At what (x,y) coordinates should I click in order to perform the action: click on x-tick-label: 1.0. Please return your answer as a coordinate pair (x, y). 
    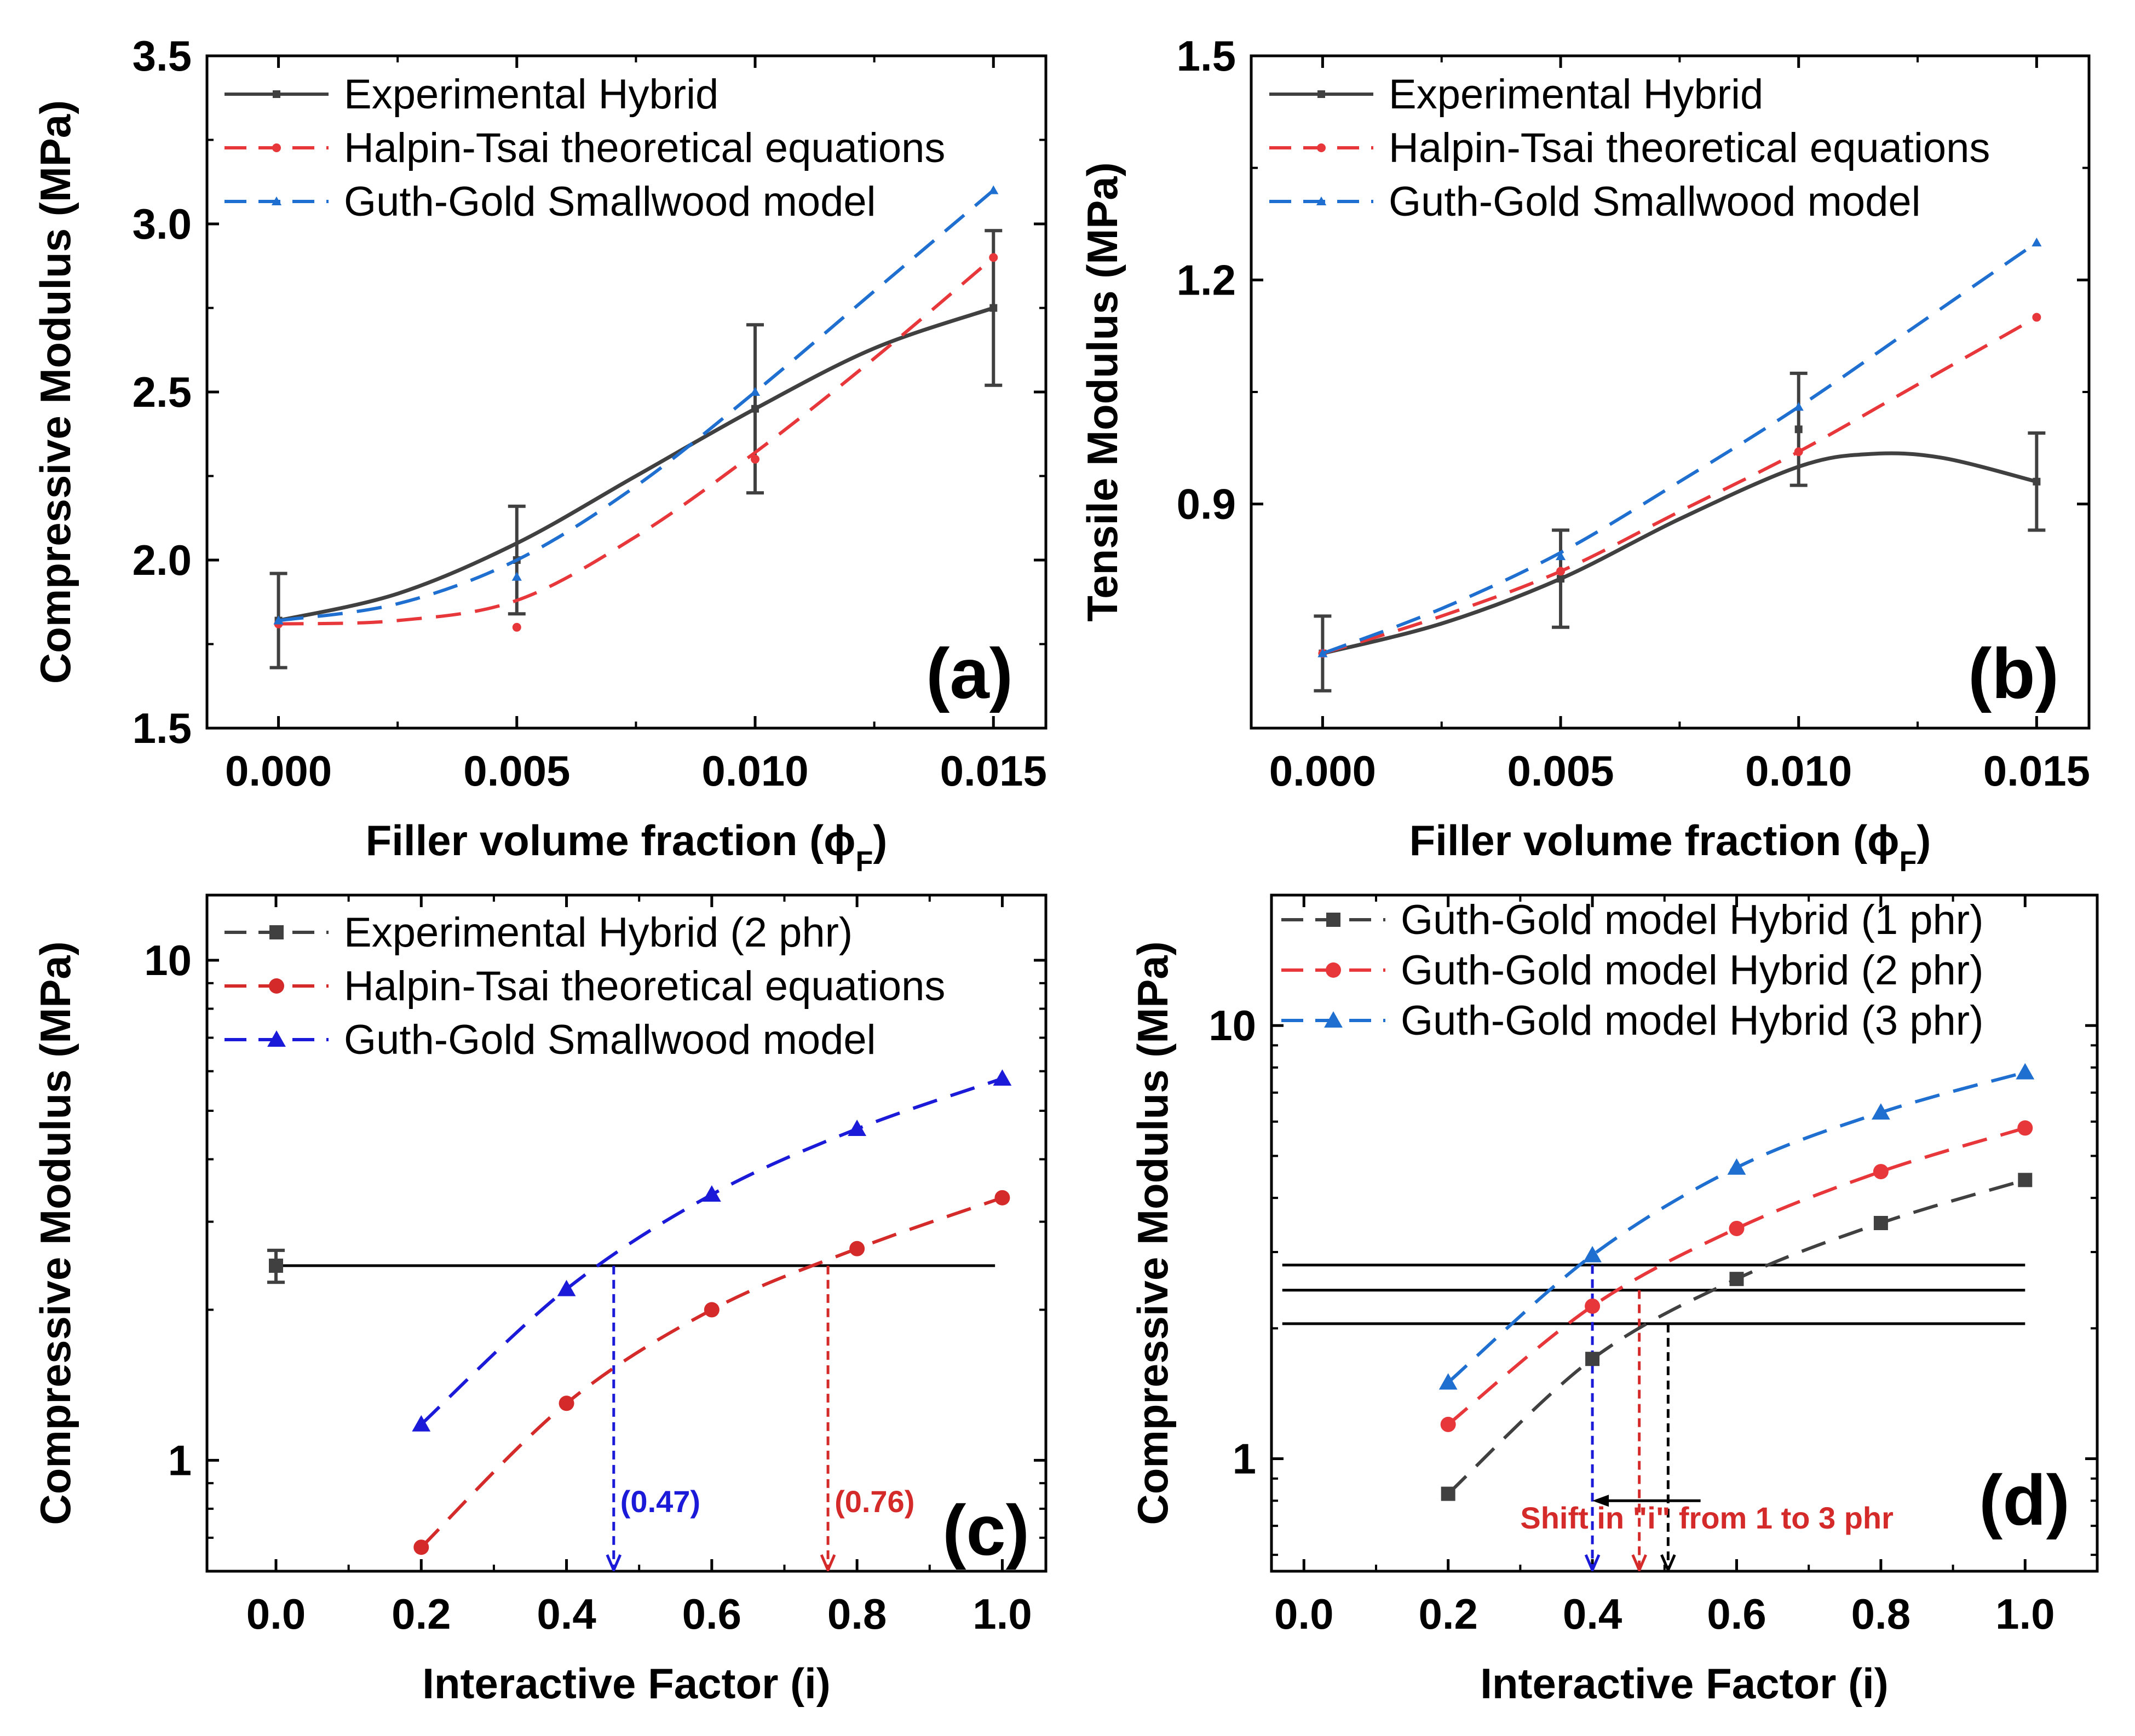
    Looking at the image, I should click on (1002, 1614).